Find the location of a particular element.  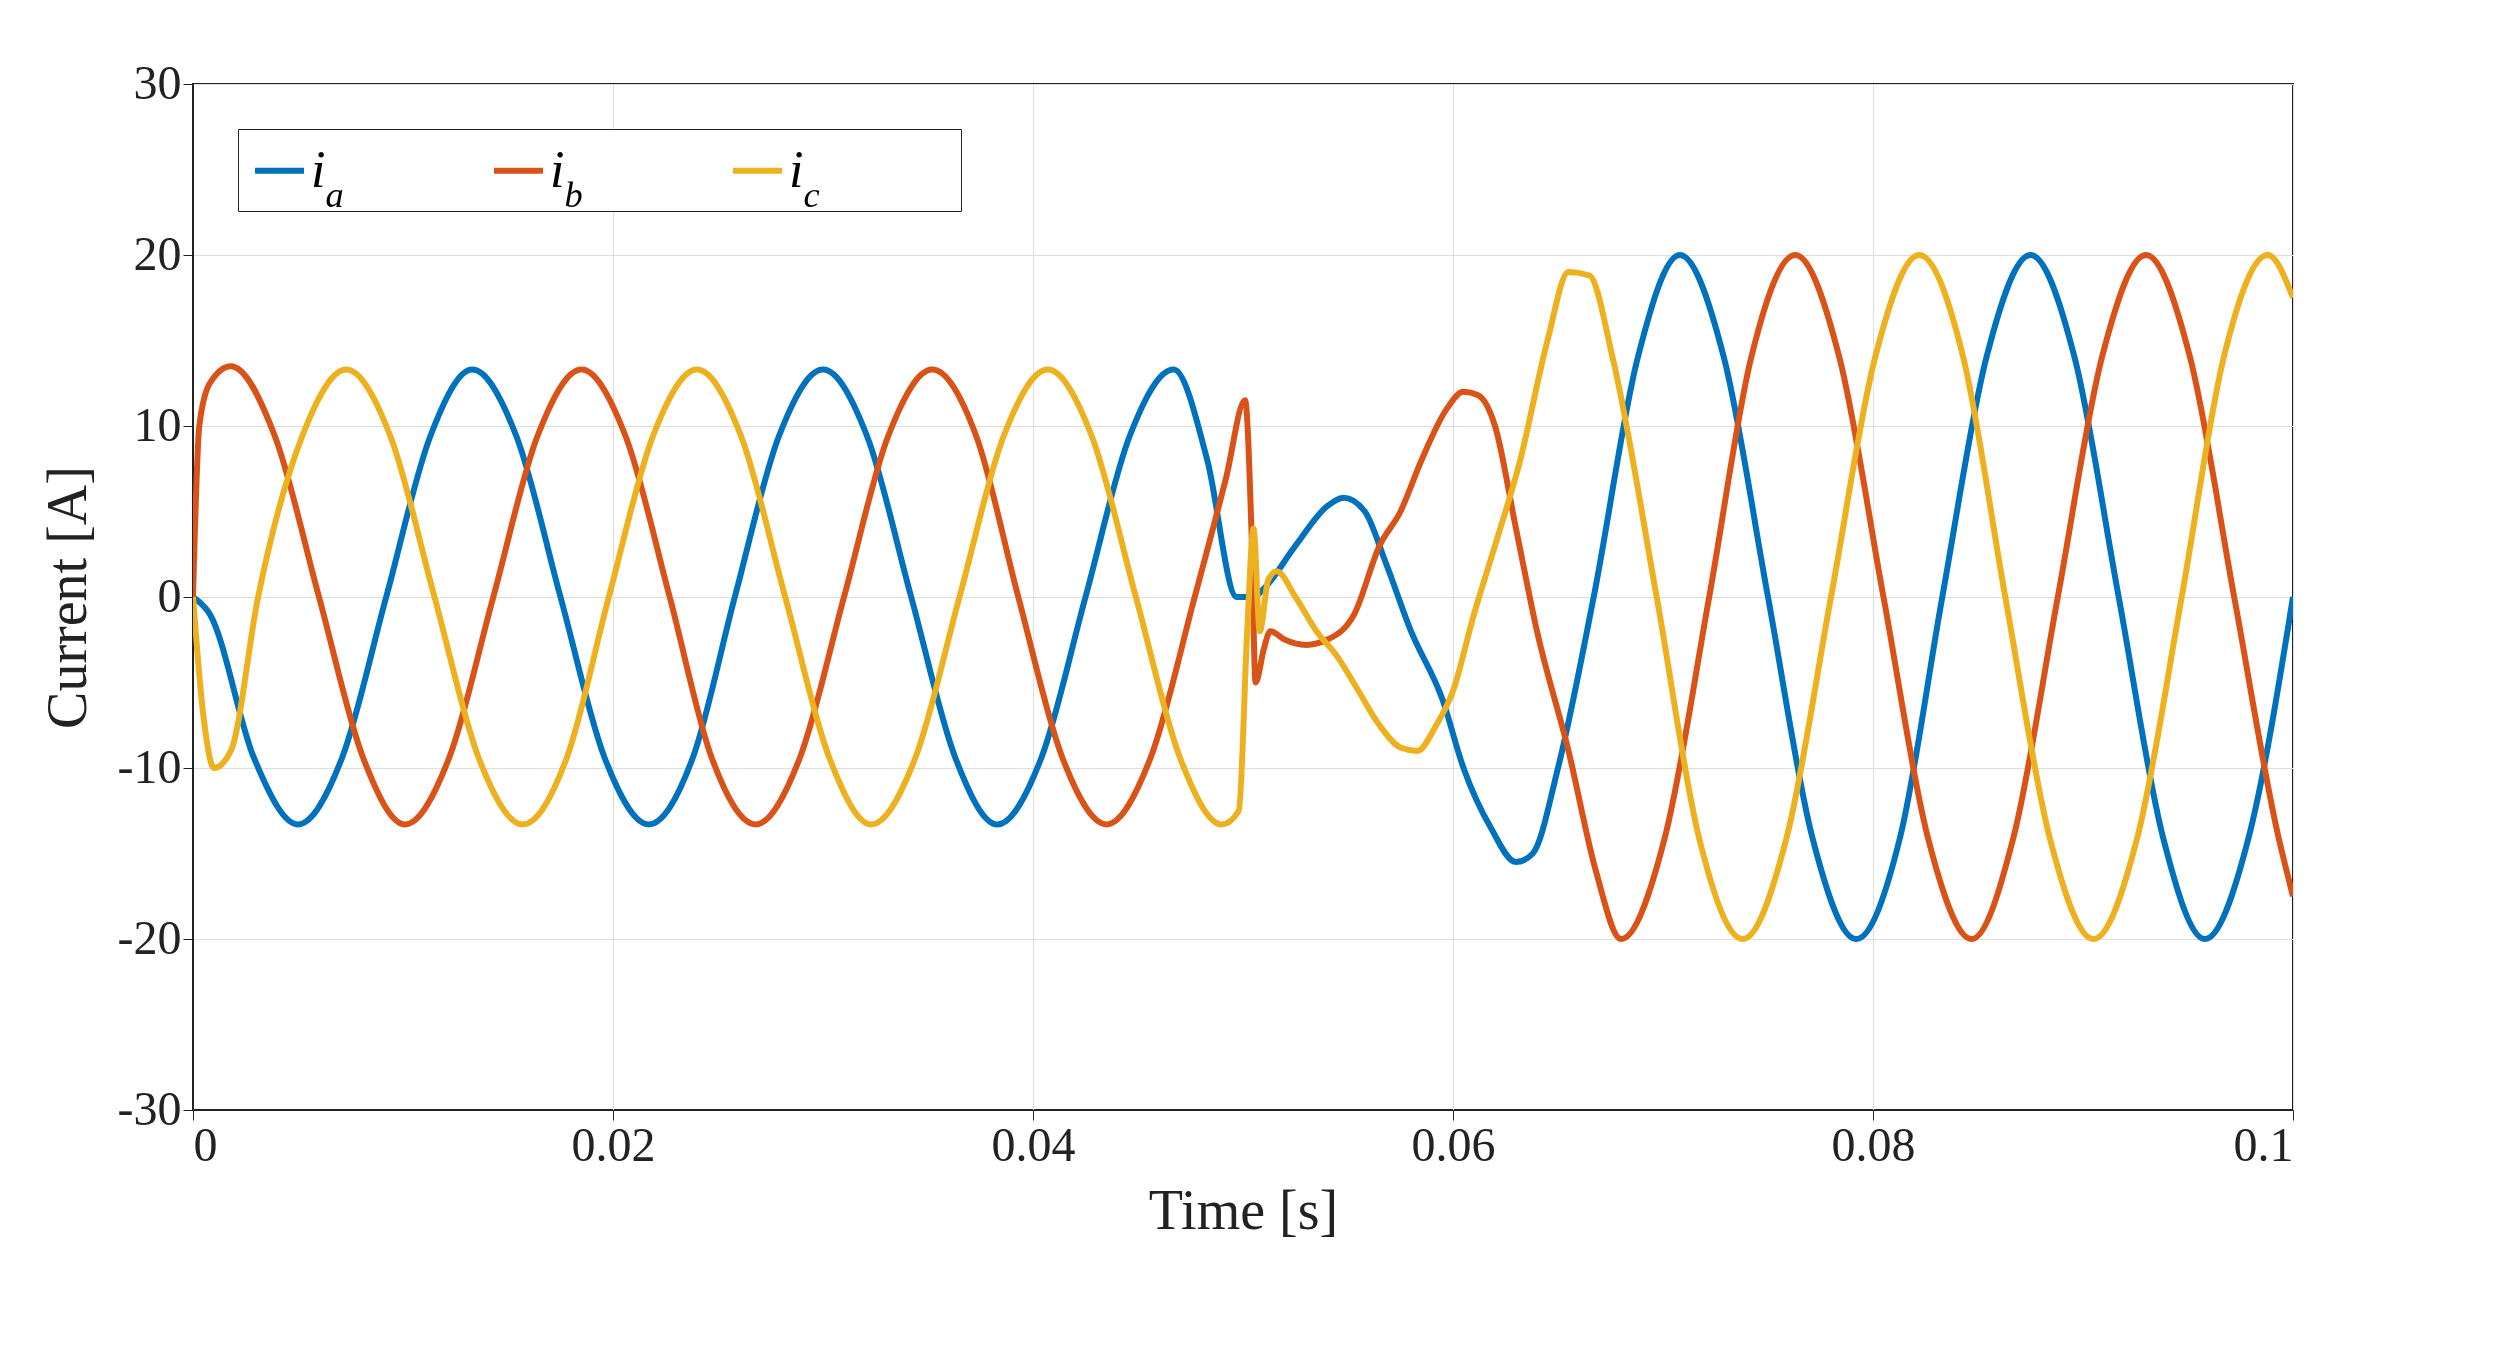

x-tick-label: 0.02 is located at coordinates (613, 1144).